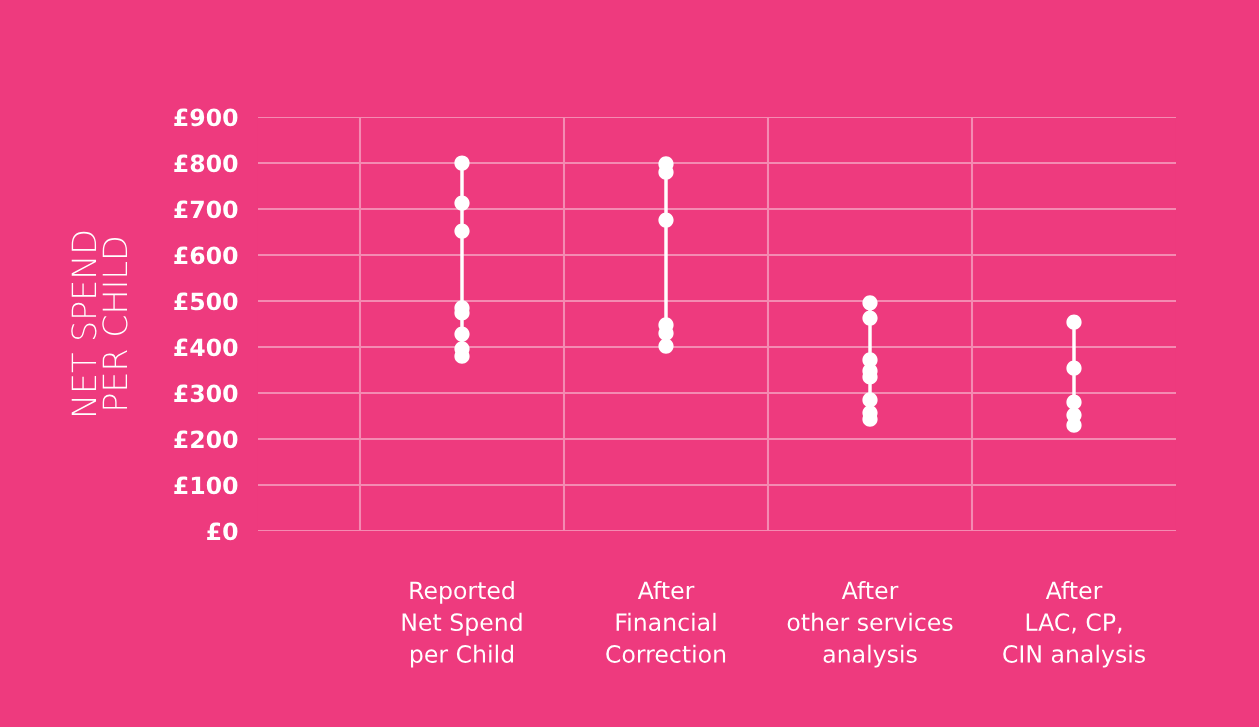  Describe the element at coordinates (1074, 624) in the screenshot. I see `x-tick-label: After LAC, CP, CIN analysis` at that location.